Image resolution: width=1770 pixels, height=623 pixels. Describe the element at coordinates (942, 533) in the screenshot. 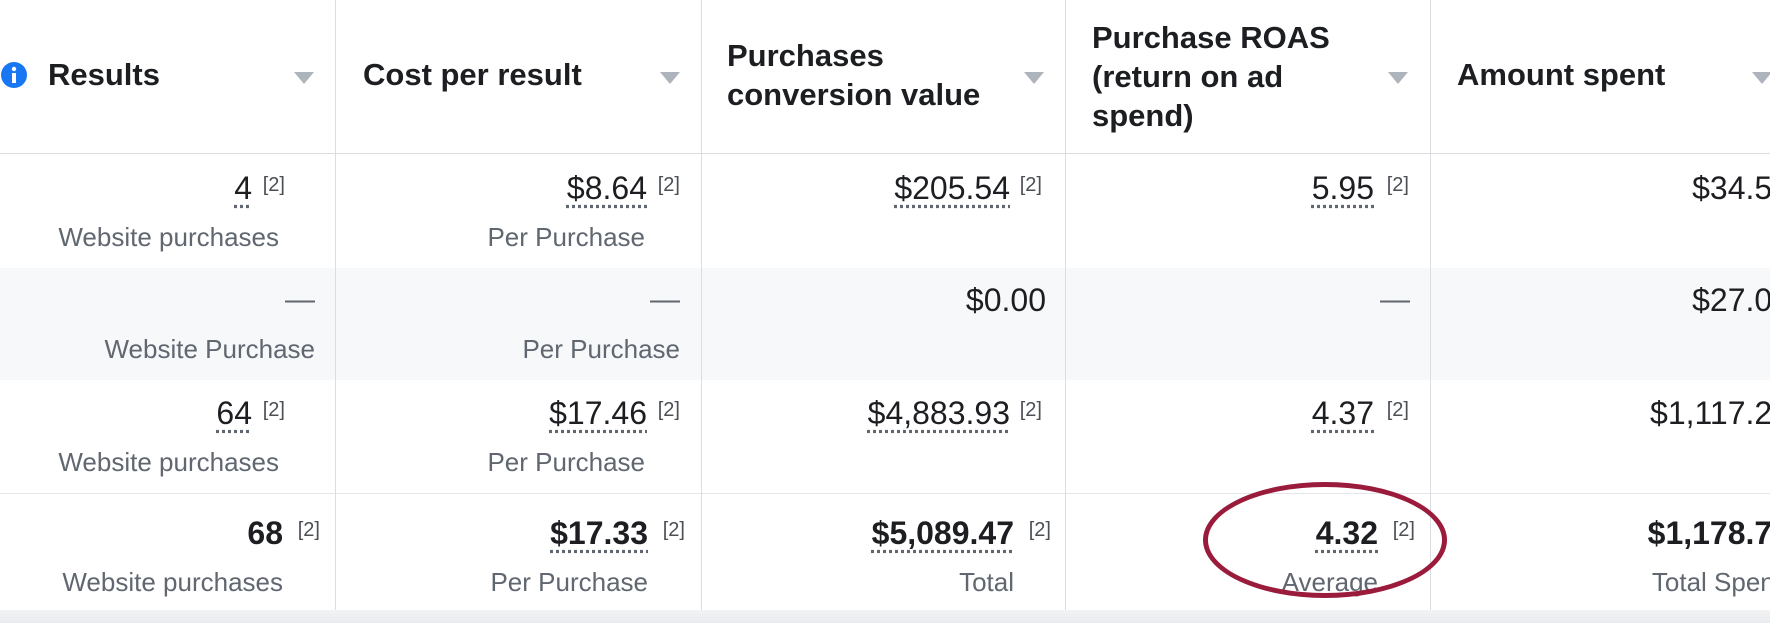

I see `total-conversion-value: $5,089.47` at that location.